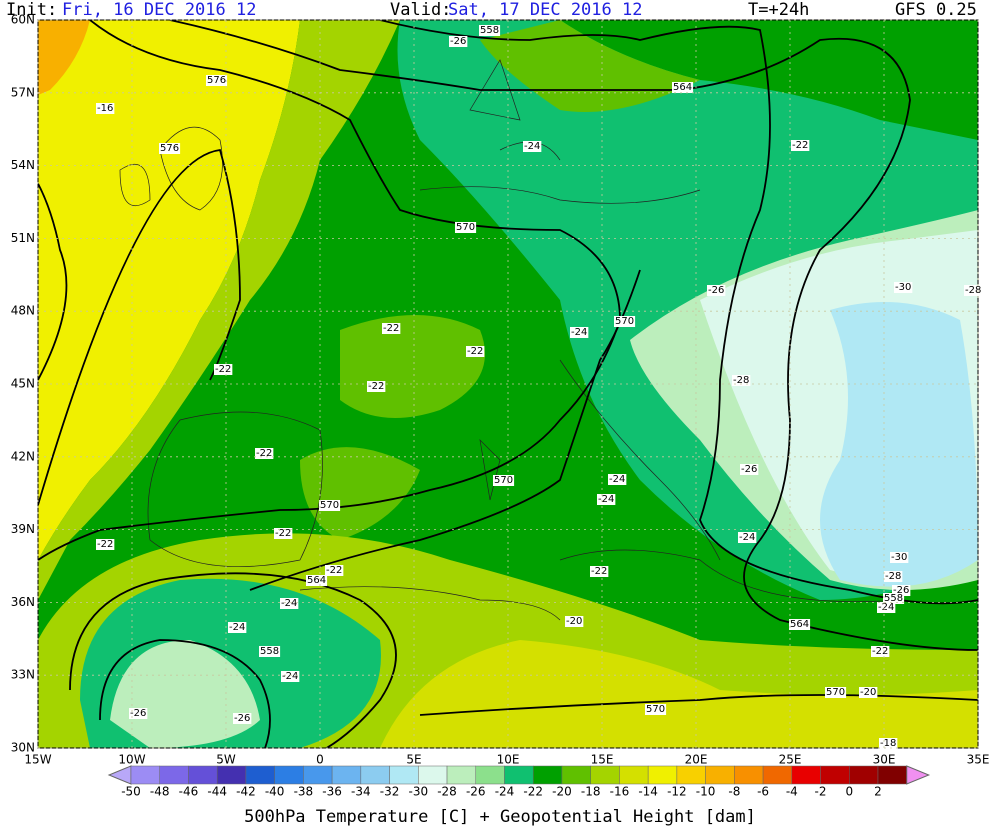 The width and height of the screenshot is (1000, 830). Describe the element at coordinates (23, 675) in the screenshot. I see `lat-label: 33N` at that location.